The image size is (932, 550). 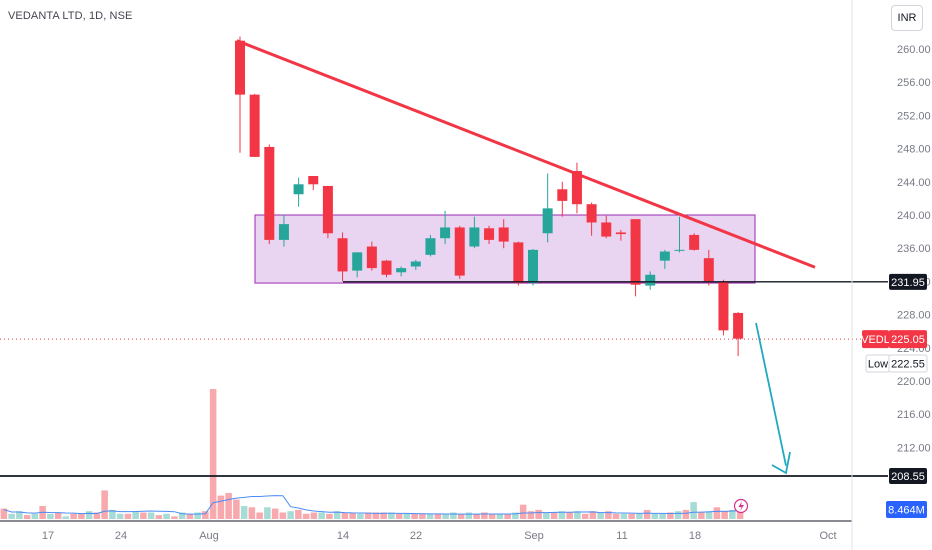 What do you see at coordinates (741, 506) in the screenshot?
I see `lightning-icon` at bounding box center [741, 506].